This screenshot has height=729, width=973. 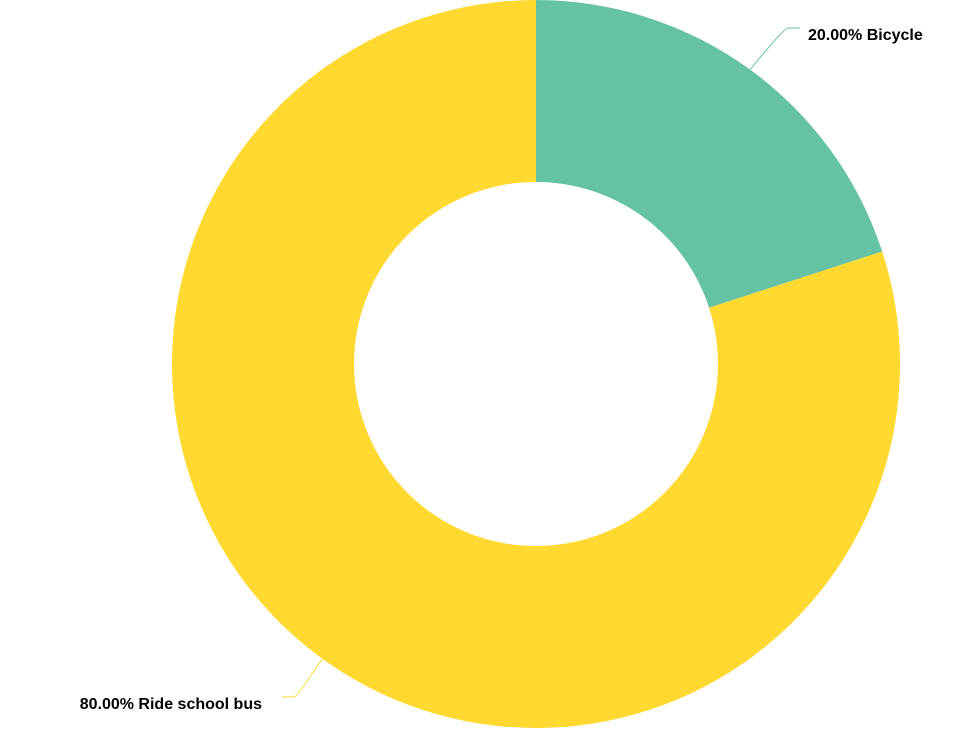 I want to click on slice-label-ride-school-bus: 80.00% Ride school bus, so click(x=171, y=704).